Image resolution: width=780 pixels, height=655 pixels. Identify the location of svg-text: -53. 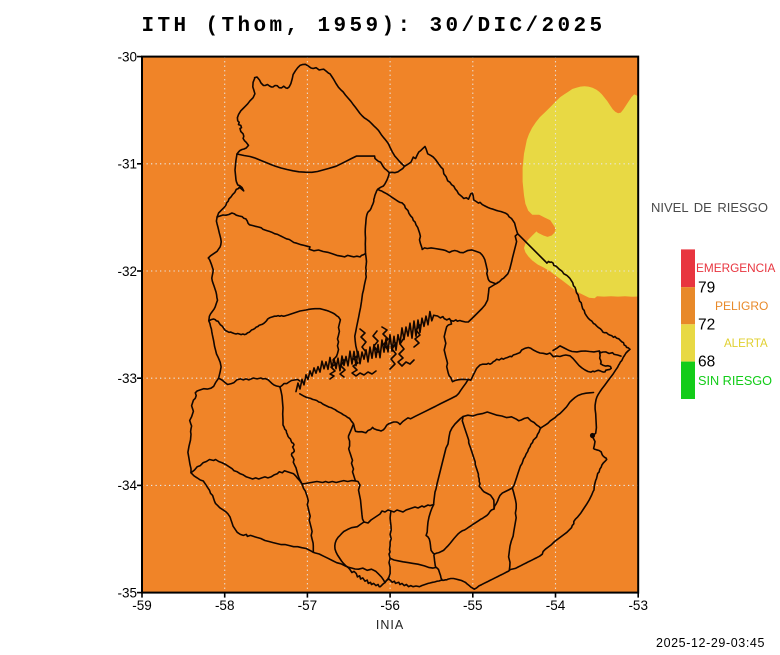
(638, 605).